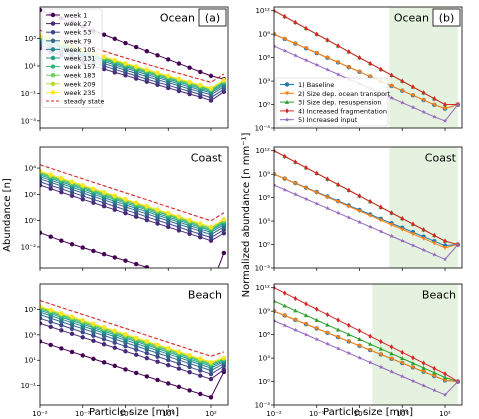 The height and width of the screenshot is (419, 479). What do you see at coordinates (30, 310) in the screenshot?
I see `y-tick-label: 10⁵` at bounding box center [30, 310].